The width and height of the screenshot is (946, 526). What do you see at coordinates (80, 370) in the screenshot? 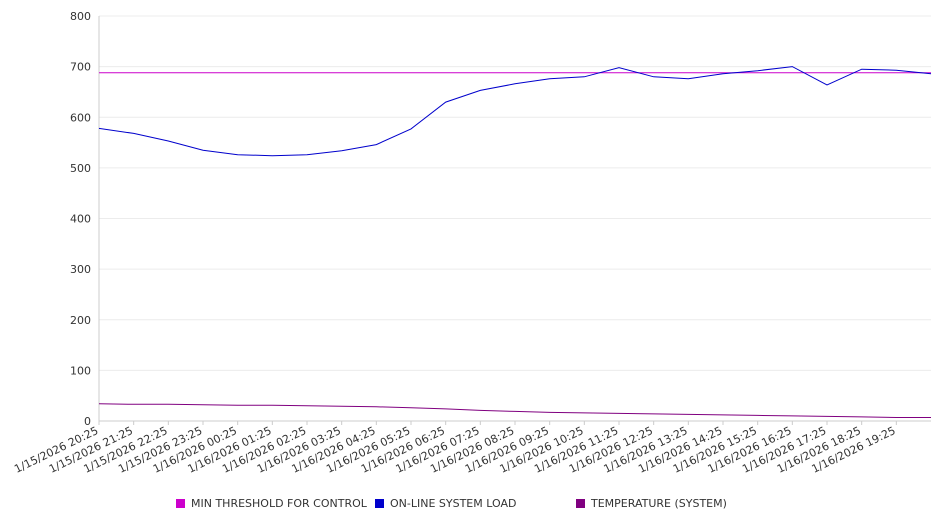
I see `y-tick-label: 100` at bounding box center [80, 370].